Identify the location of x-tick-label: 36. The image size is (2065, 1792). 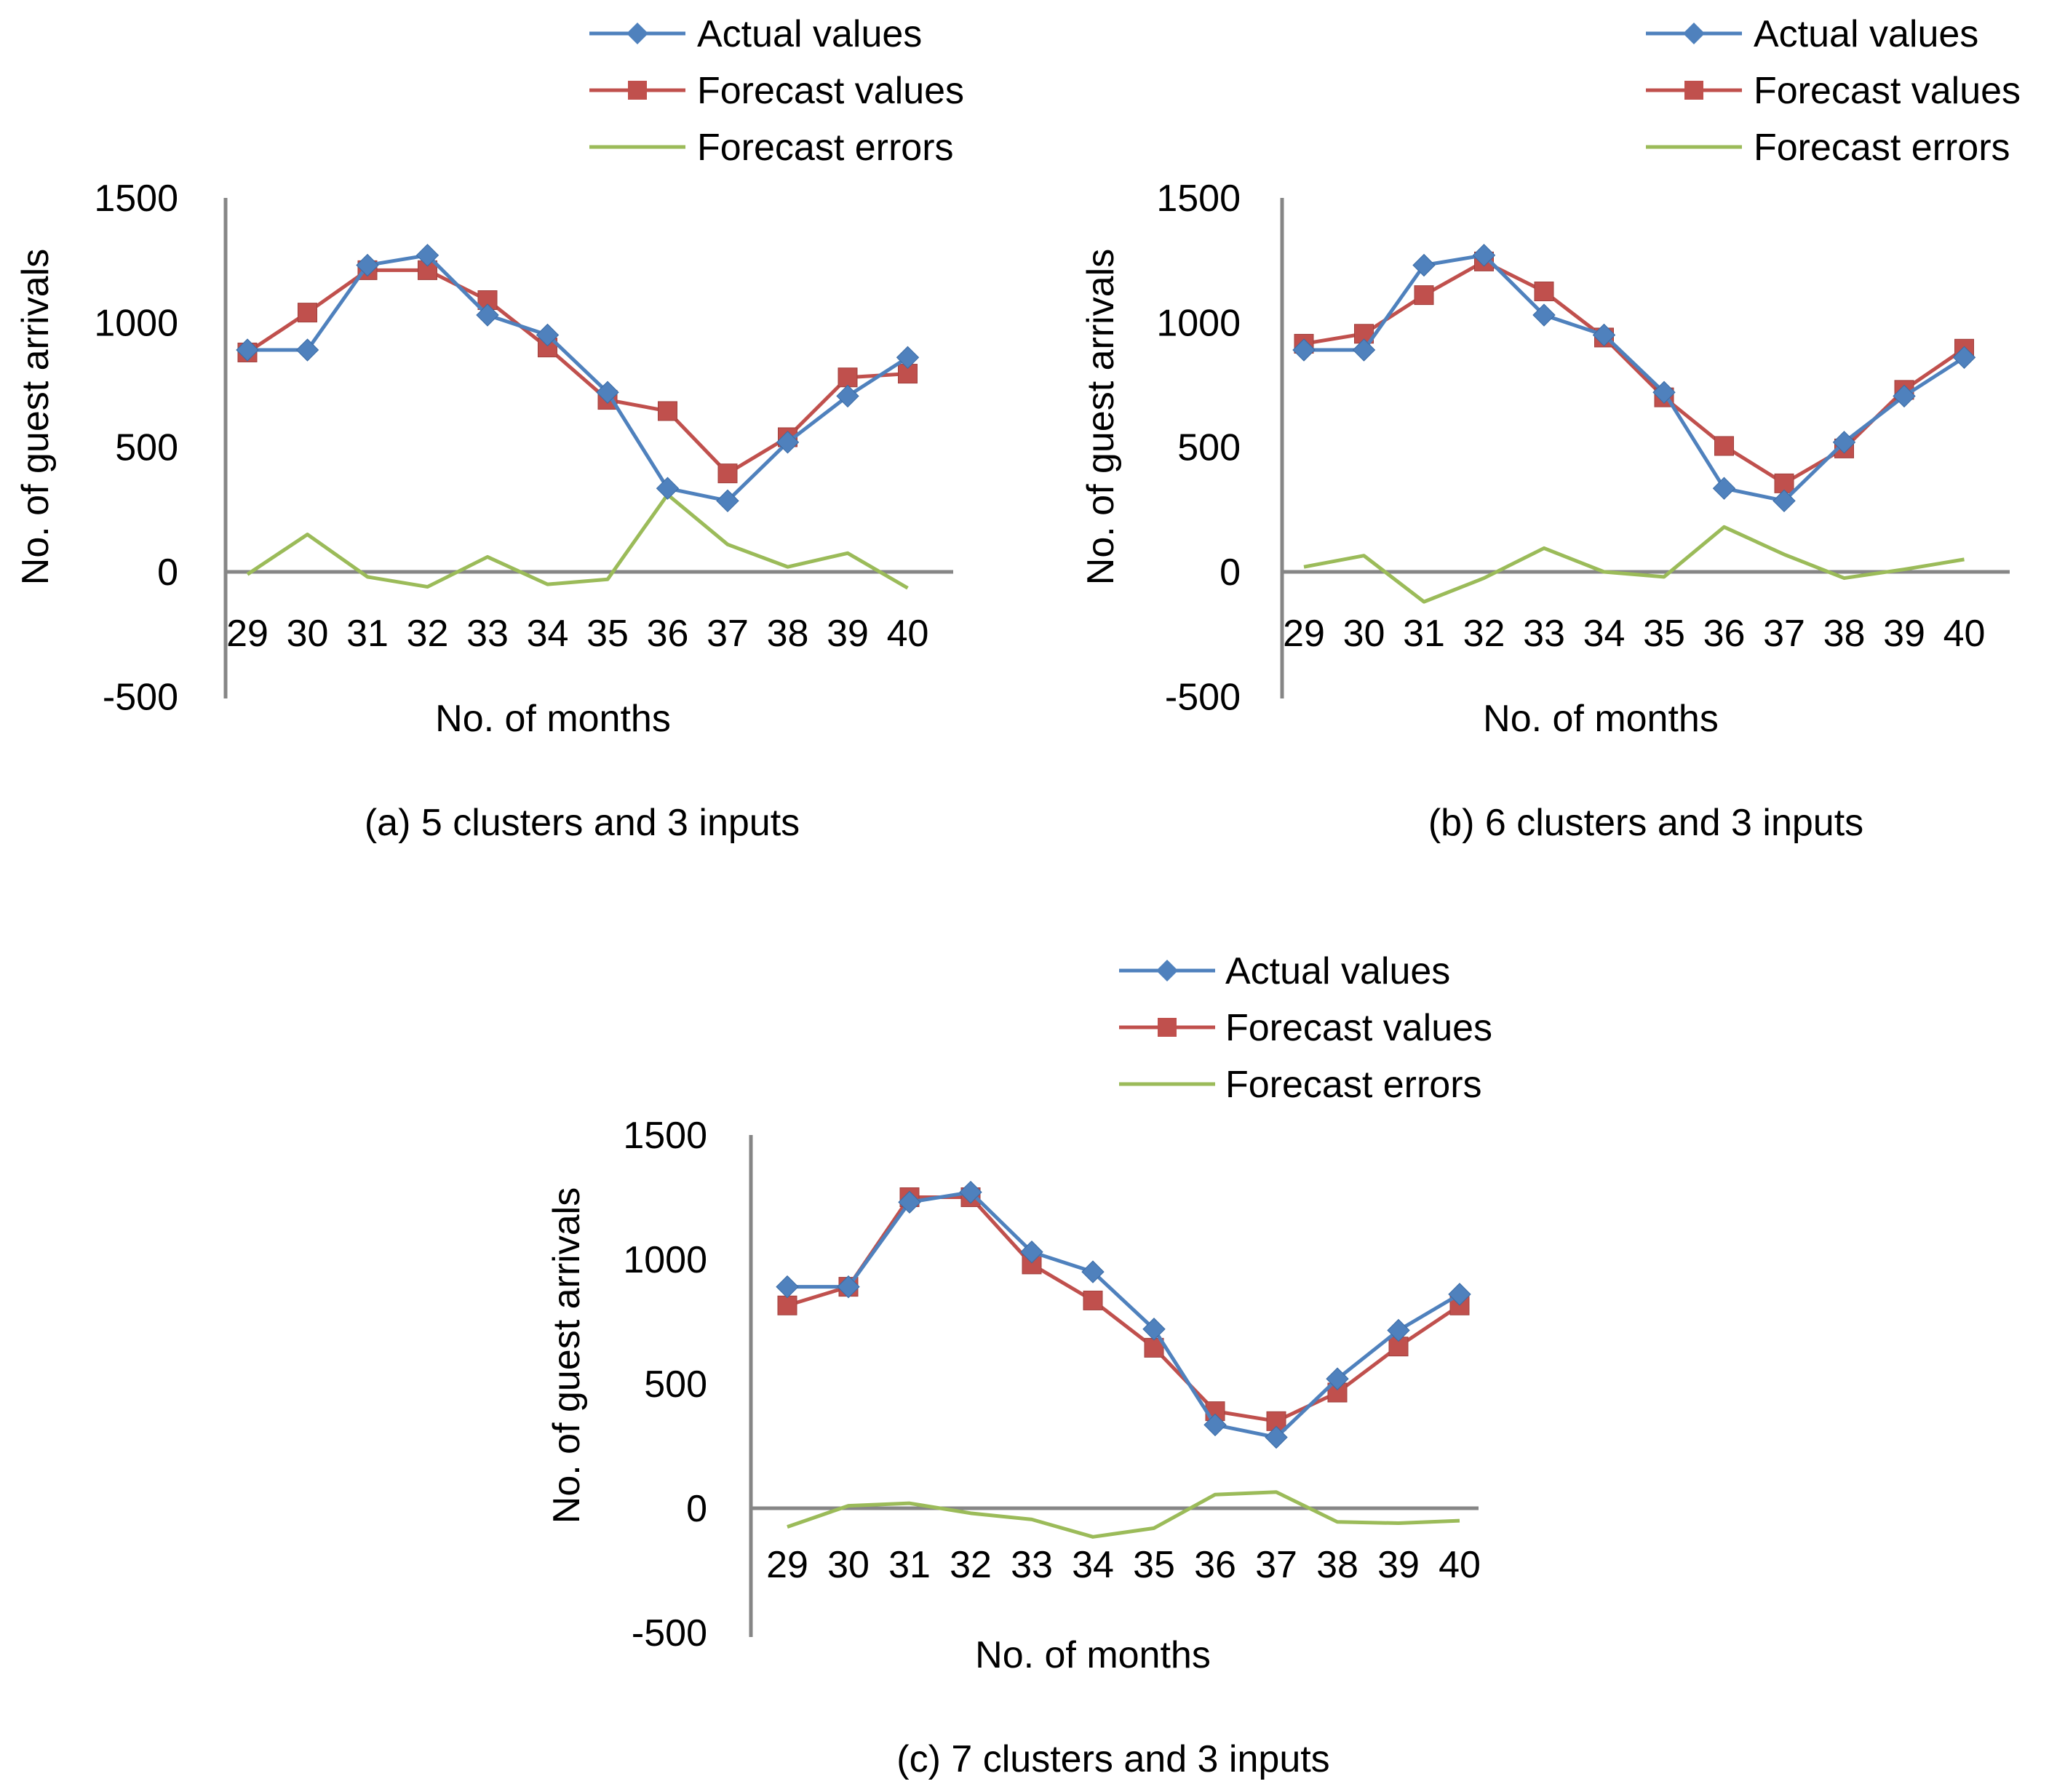
(1724, 634).